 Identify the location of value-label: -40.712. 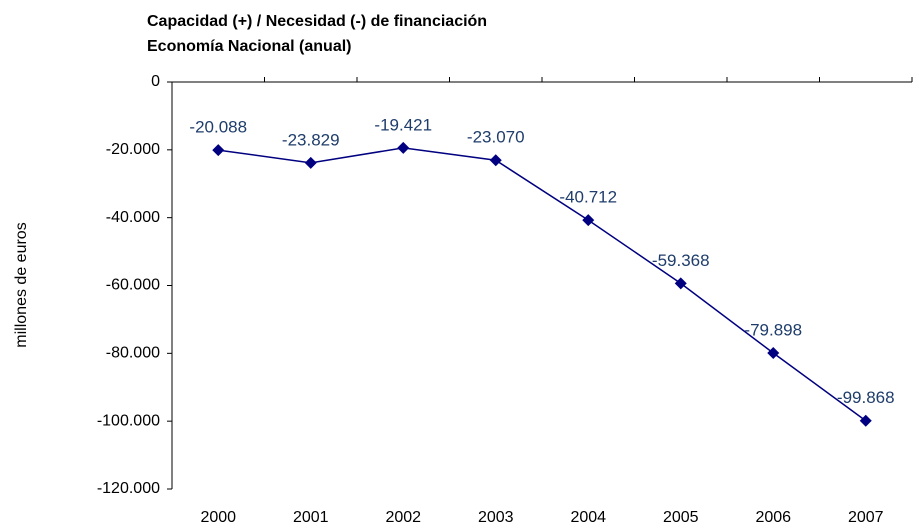
(588, 197).